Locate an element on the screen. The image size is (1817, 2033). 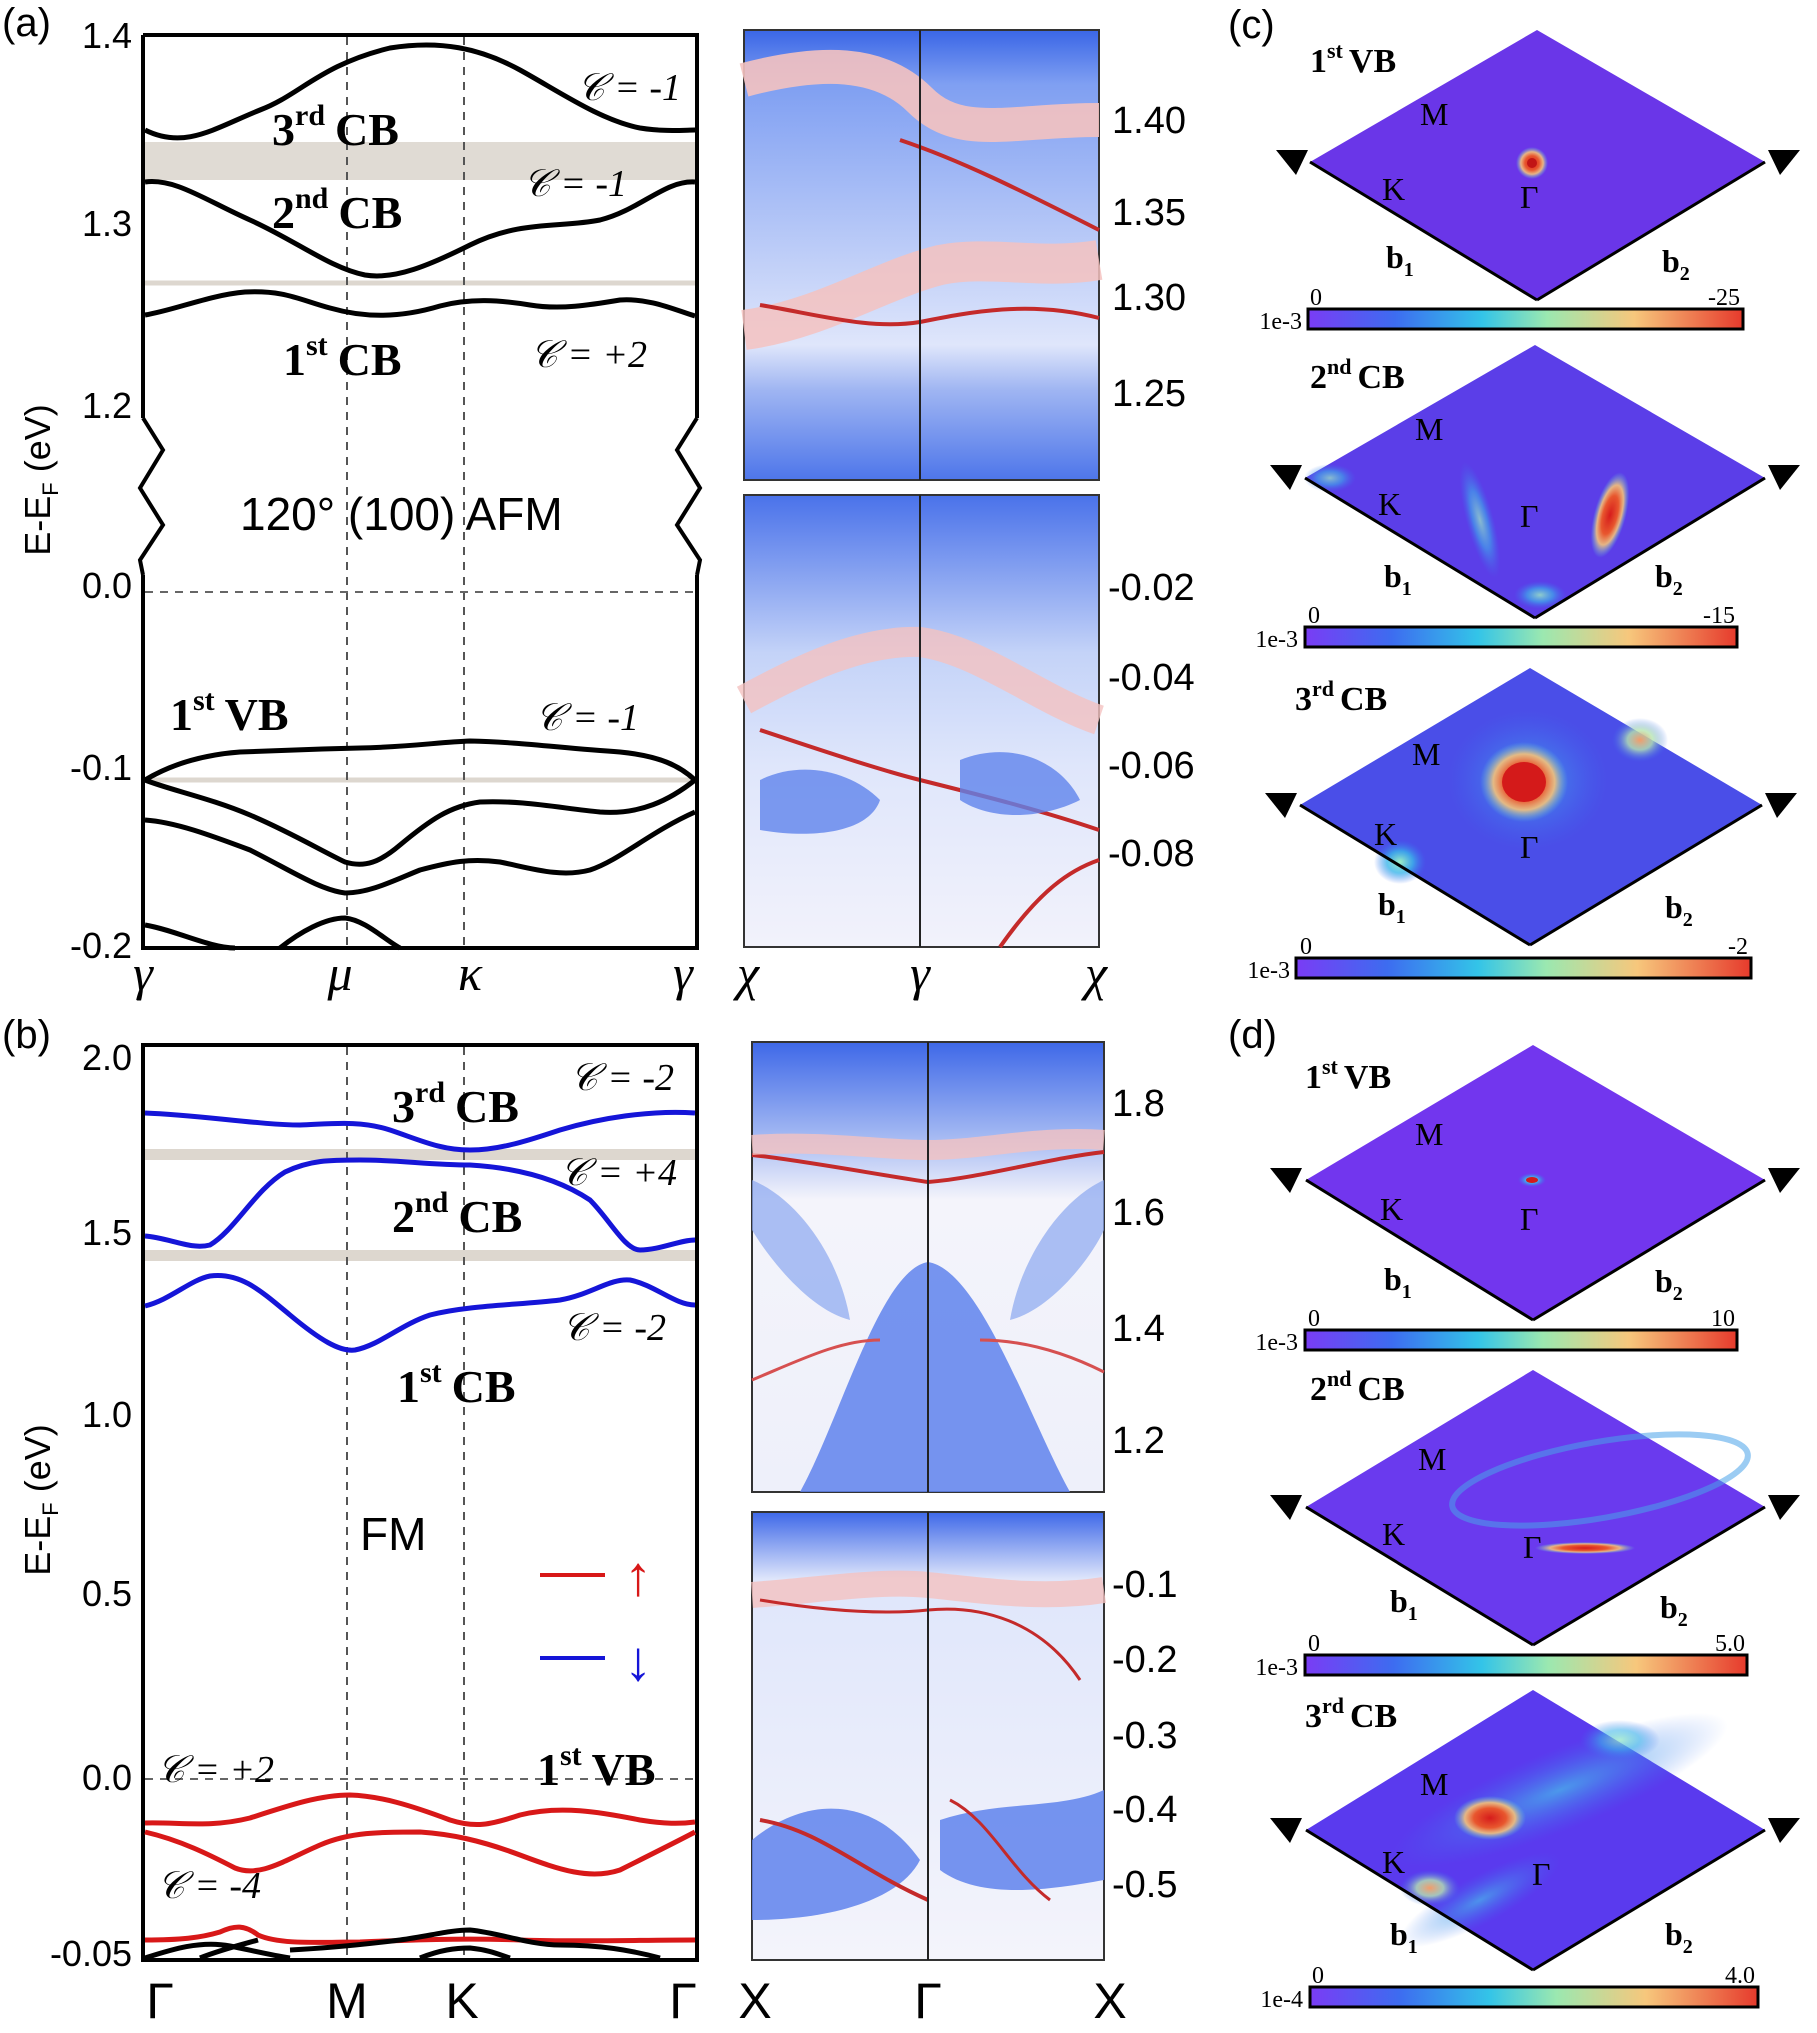
map-d-2: 2nd CB M K Γ b1 b2 0 5.0 1e-3 is located at coordinates (1527, 1523).